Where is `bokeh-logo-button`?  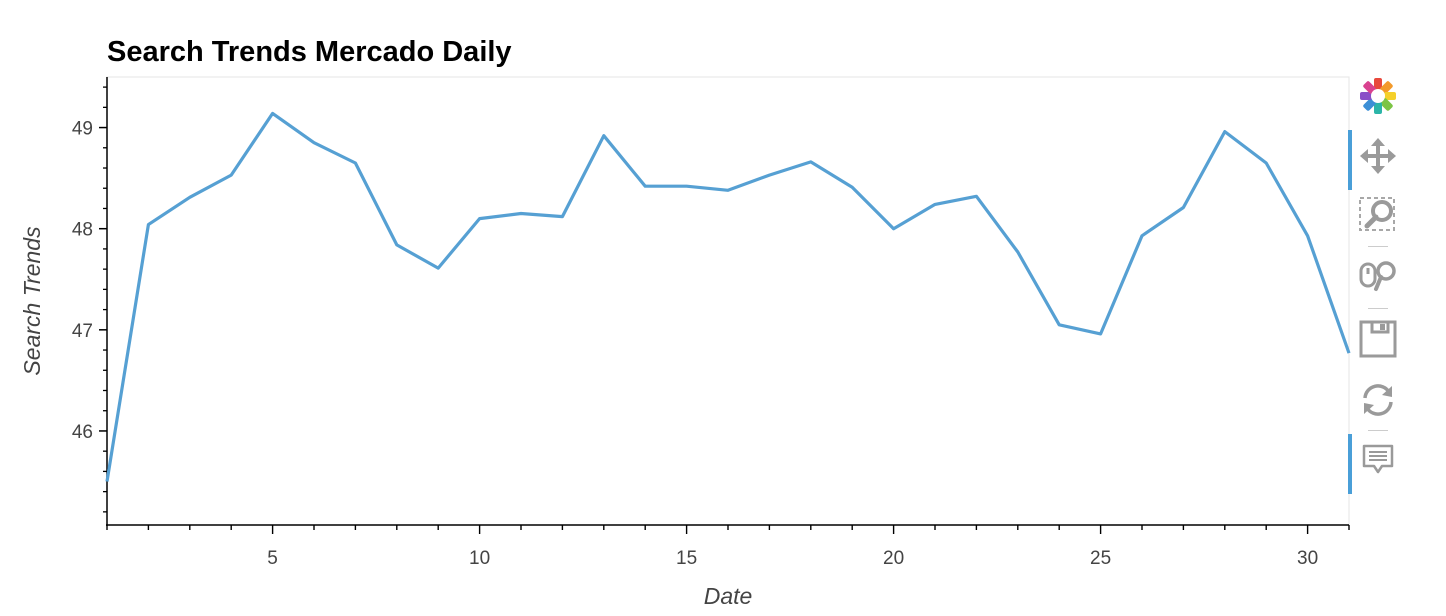 bokeh-logo-button is located at coordinates (1378, 96).